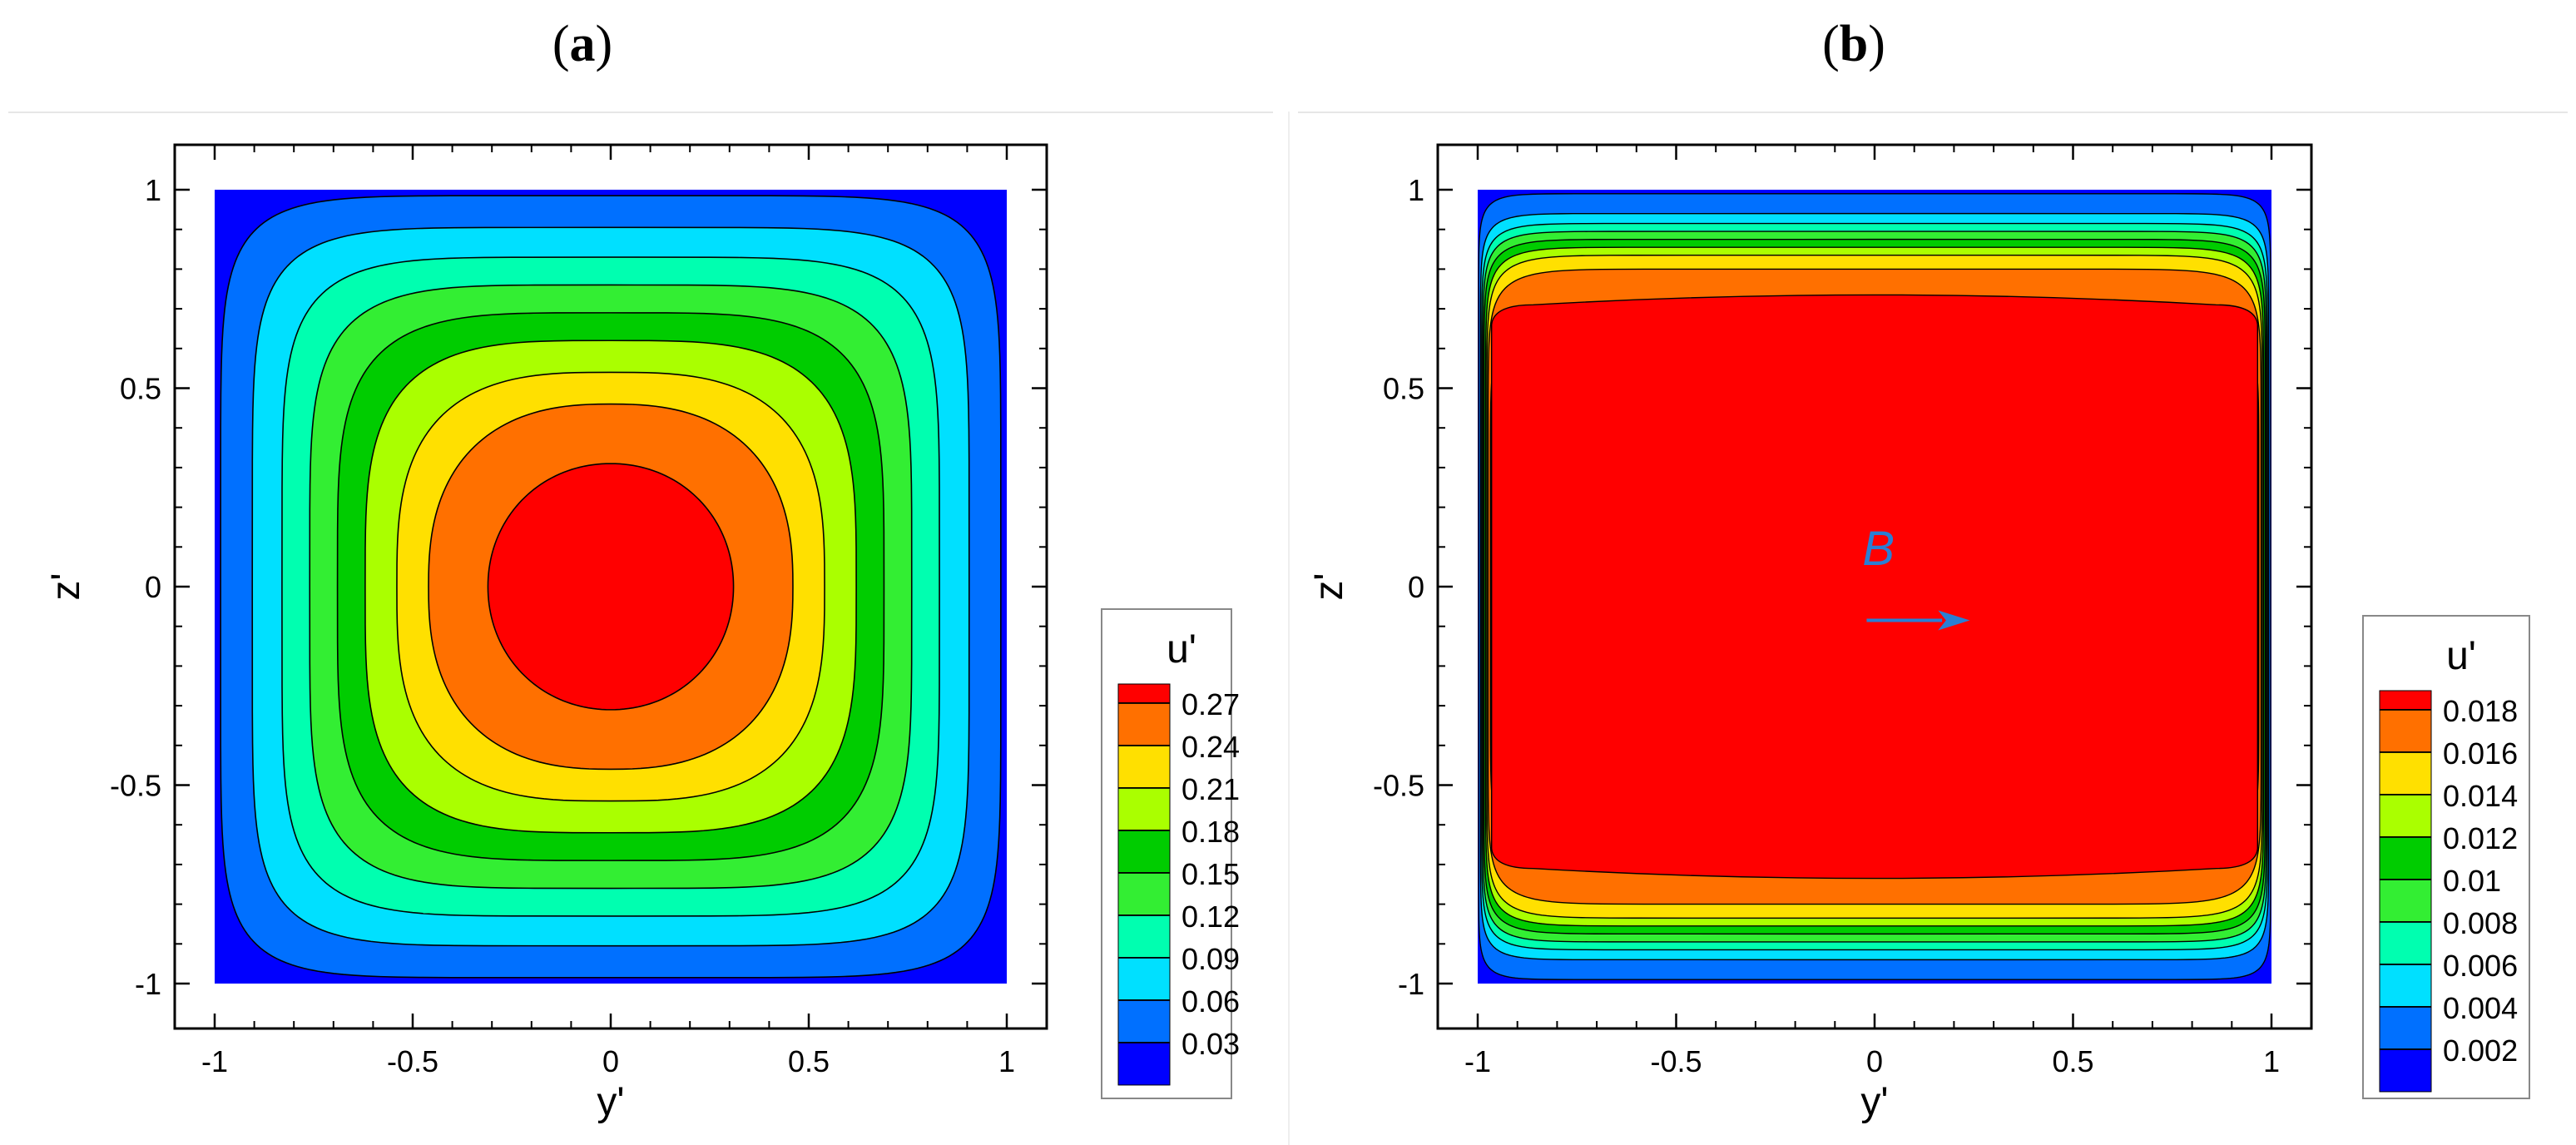 The image size is (2576, 1145). I want to click on legend-level-label: 0.018, so click(2480, 711).